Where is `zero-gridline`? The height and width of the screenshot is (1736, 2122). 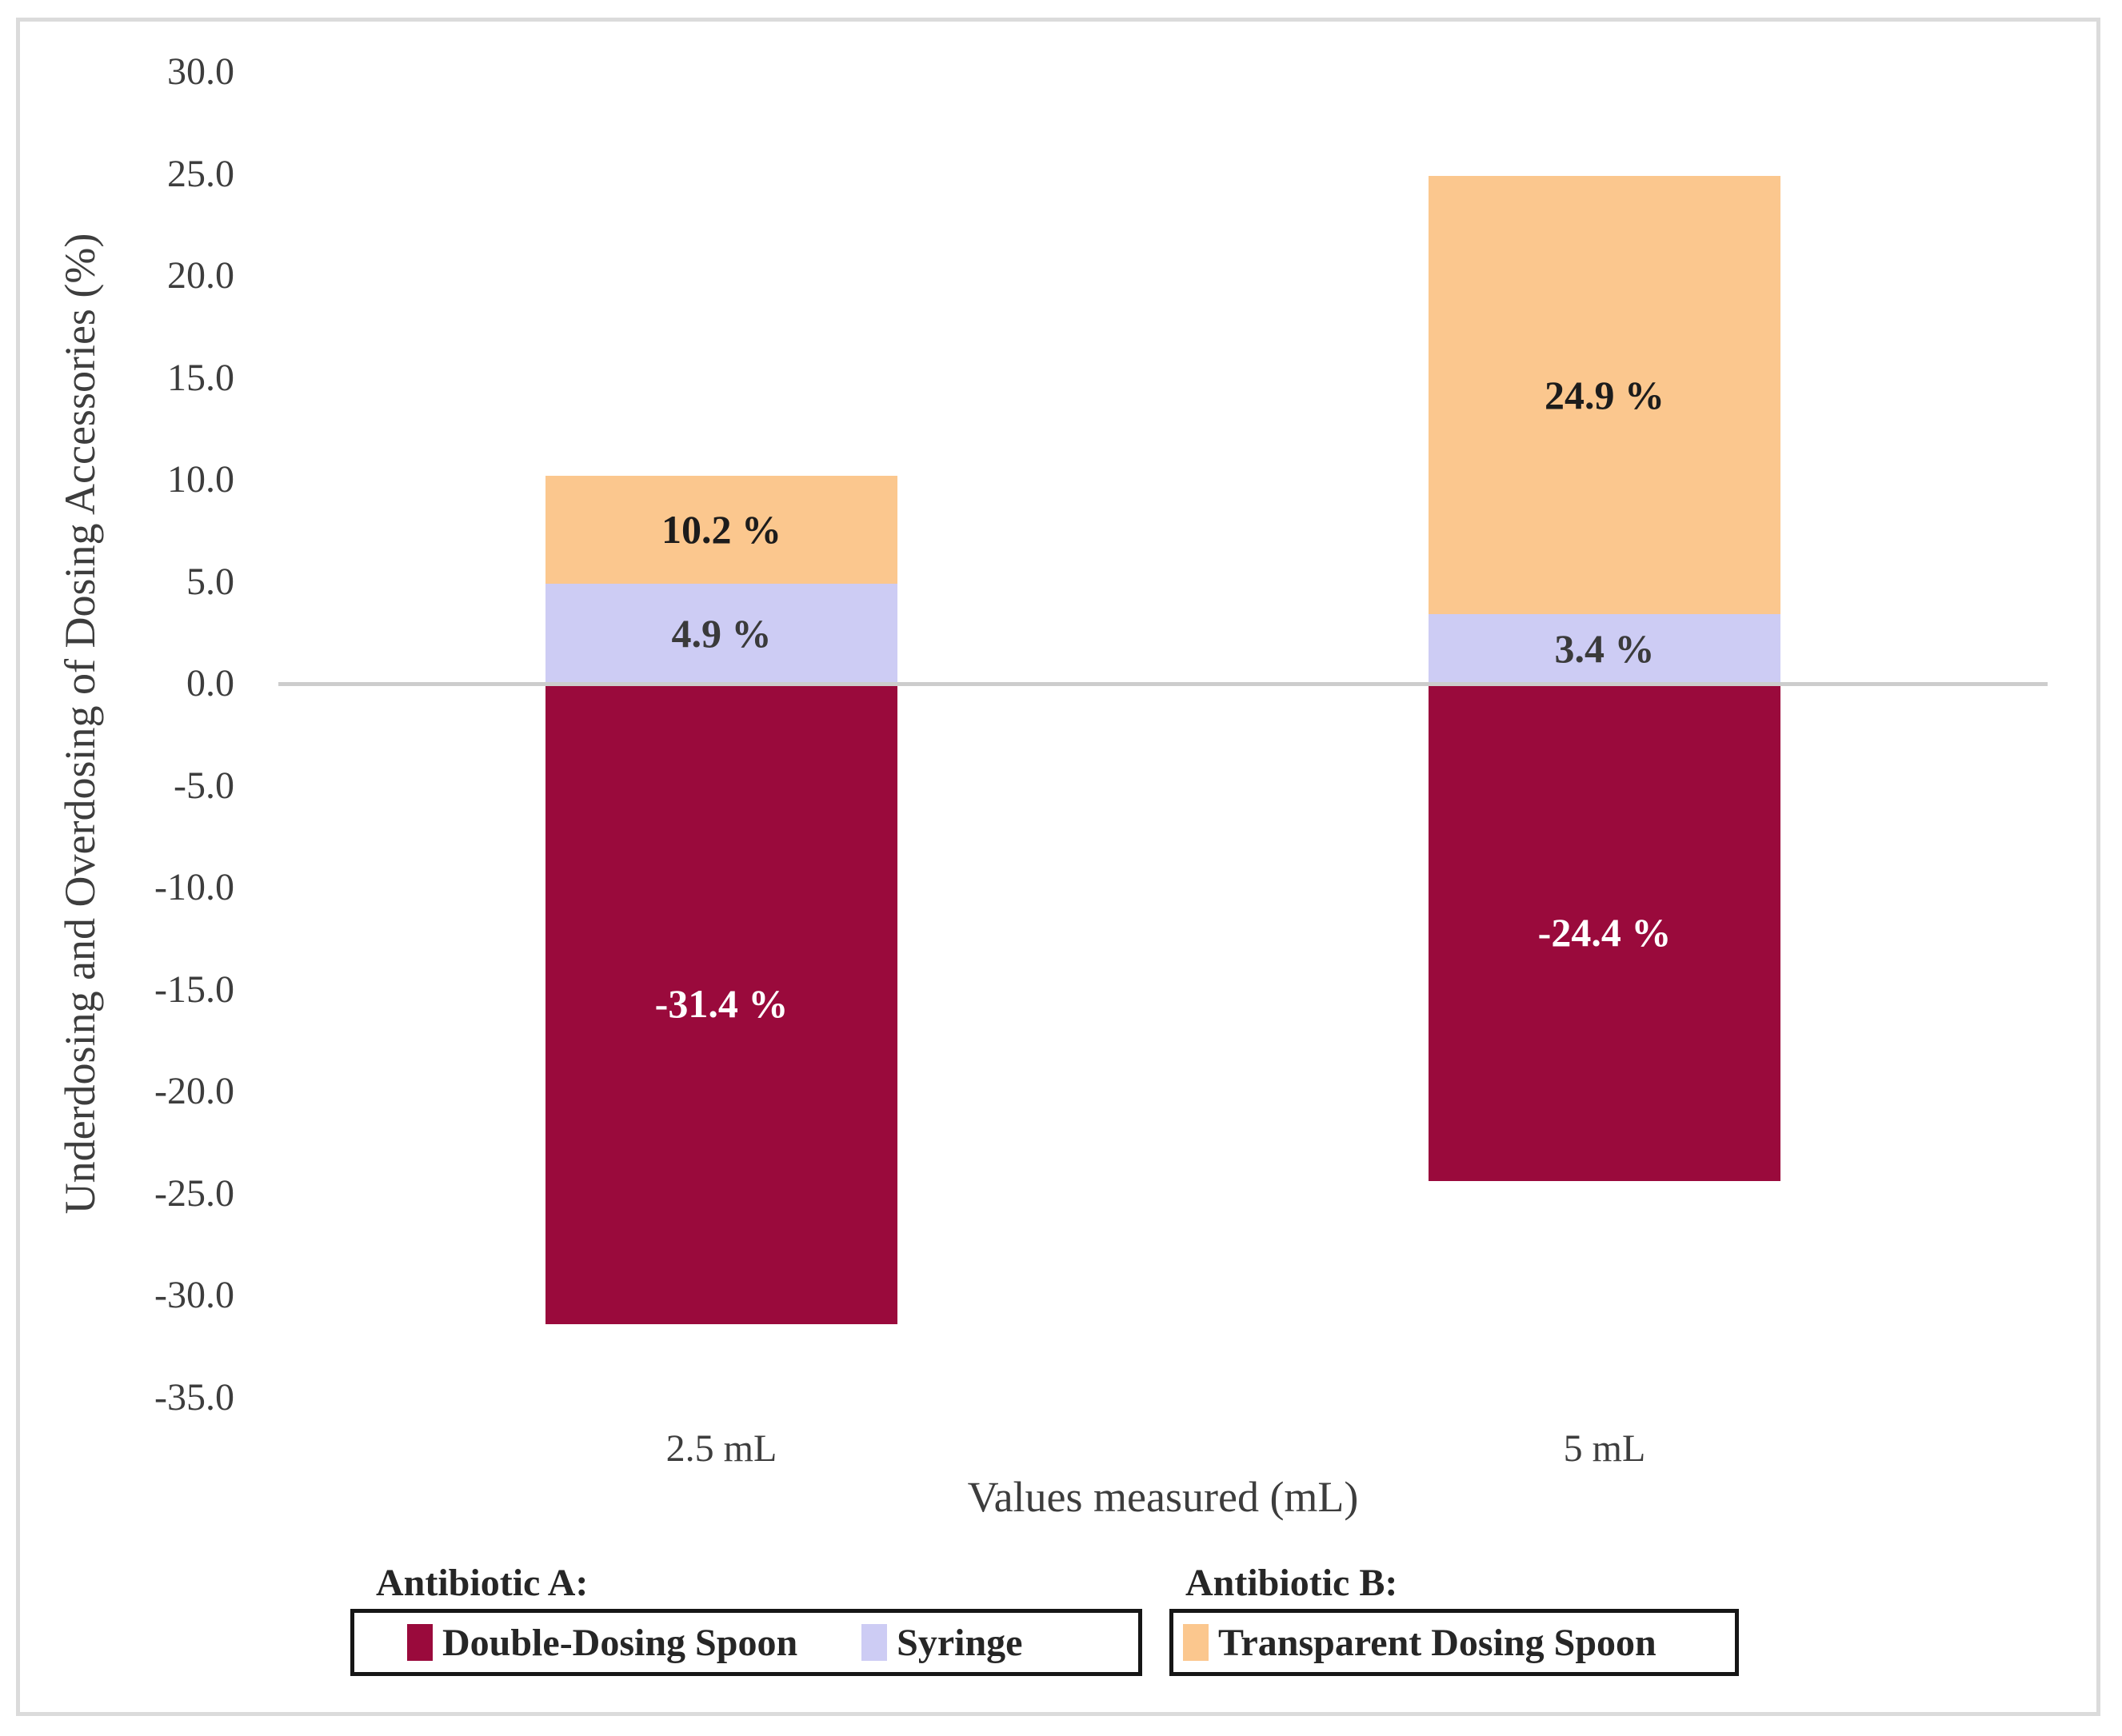 zero-gridline is located at coordinates (1163, 684).